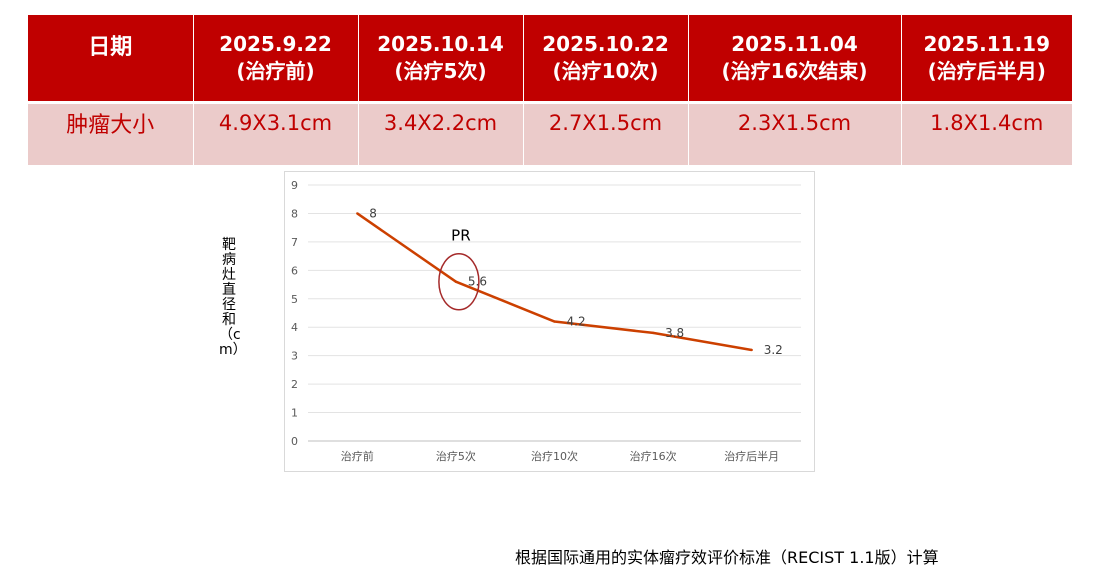 This screenshot has height=580, width=1110. What do you see at coordinates (357, 456) in the screenshot?
I see `x-tick-label: 治疗前` at bounding box center [357, 456].